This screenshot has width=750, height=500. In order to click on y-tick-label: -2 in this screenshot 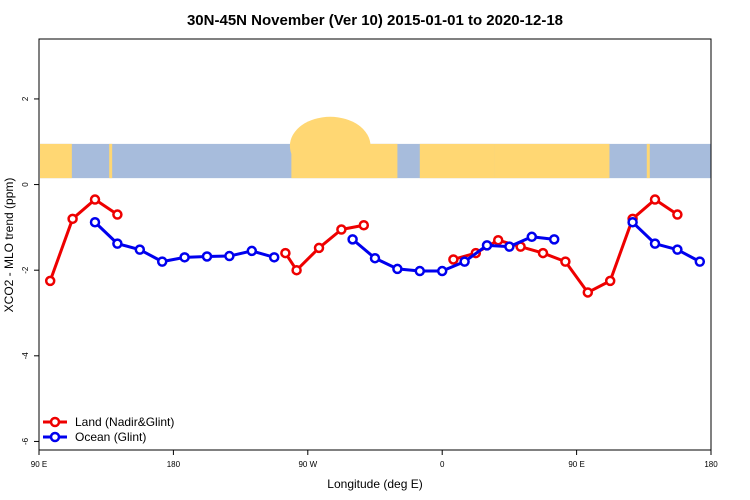, I will do `click(25, 270)`.